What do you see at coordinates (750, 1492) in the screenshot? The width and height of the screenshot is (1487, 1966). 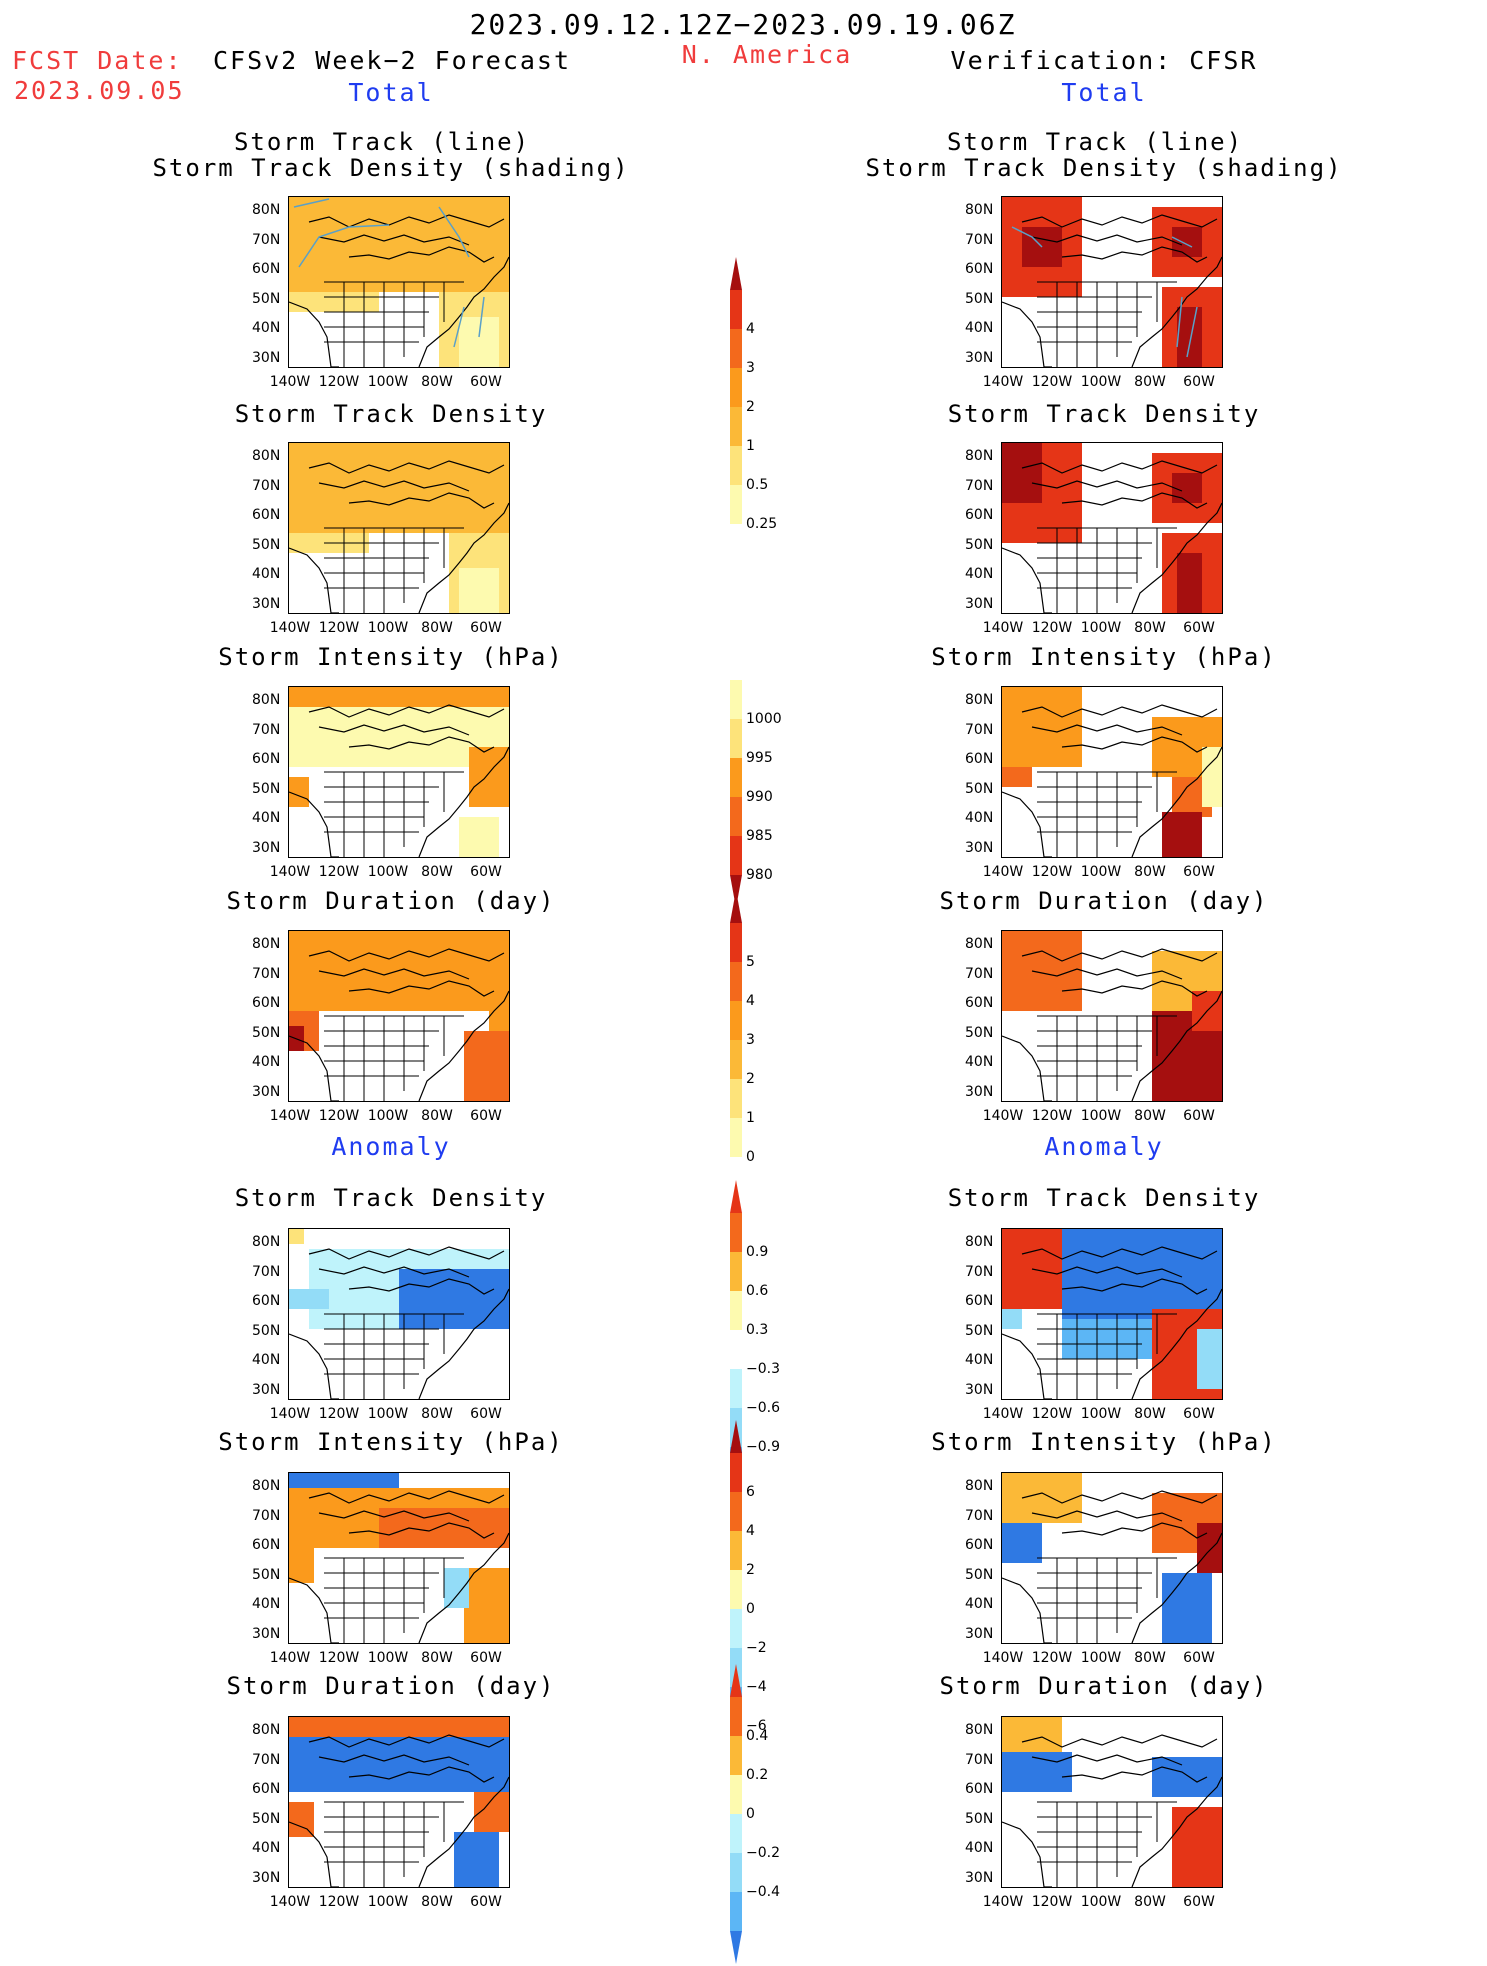 I see `colorbar-label: 6` at bounding box center [750, 1492].